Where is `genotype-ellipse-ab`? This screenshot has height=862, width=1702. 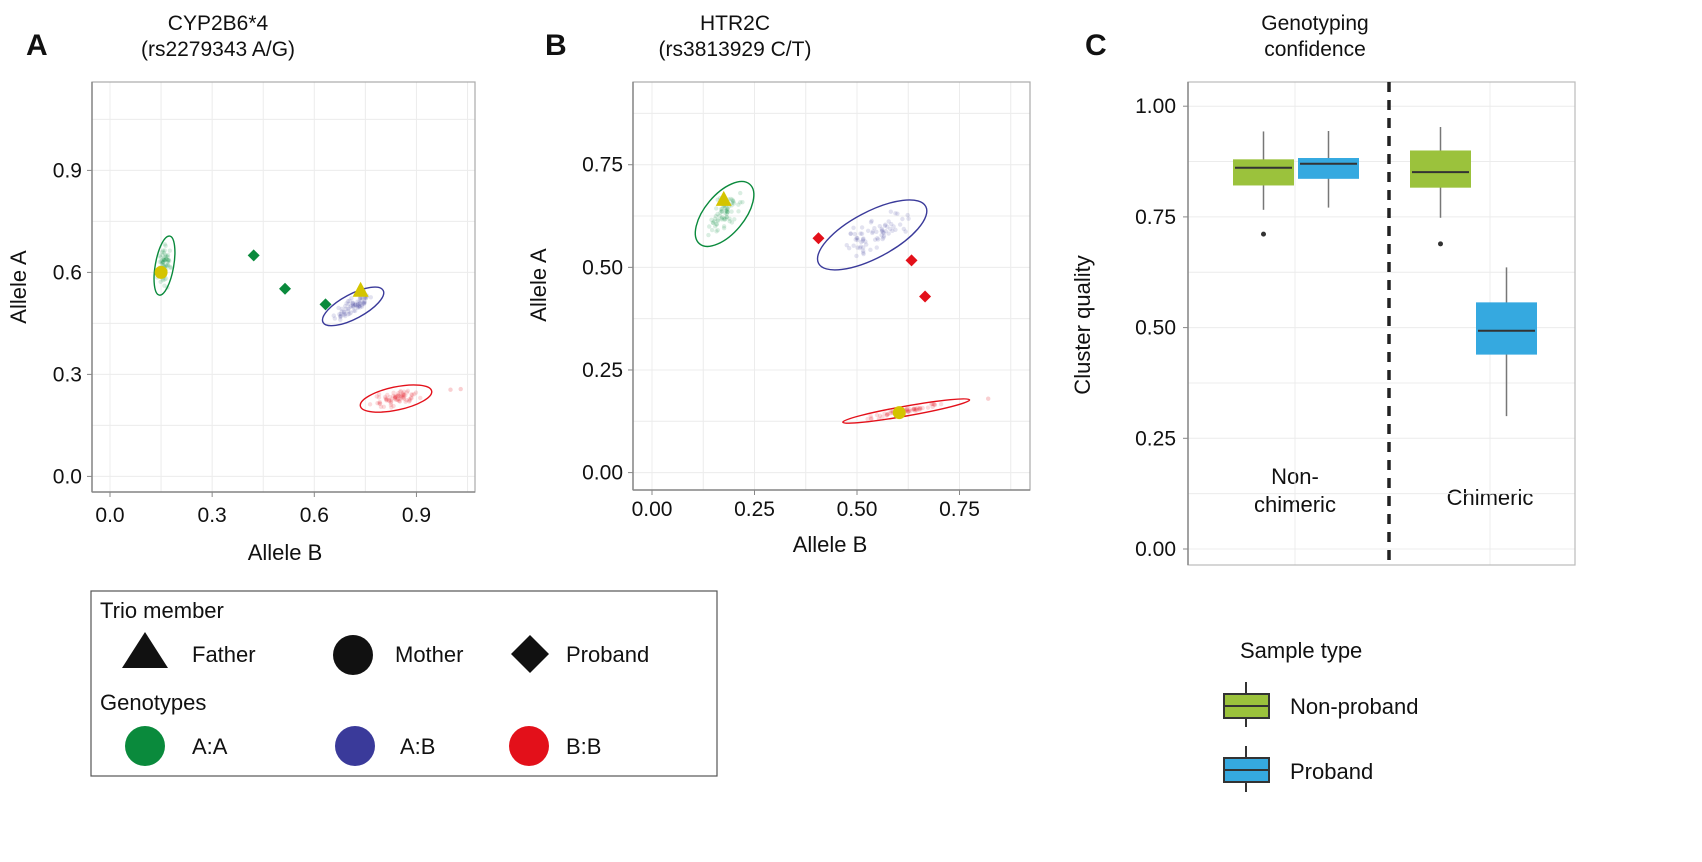 genotype-ellipse-ab is located at coordinates (872, 235).